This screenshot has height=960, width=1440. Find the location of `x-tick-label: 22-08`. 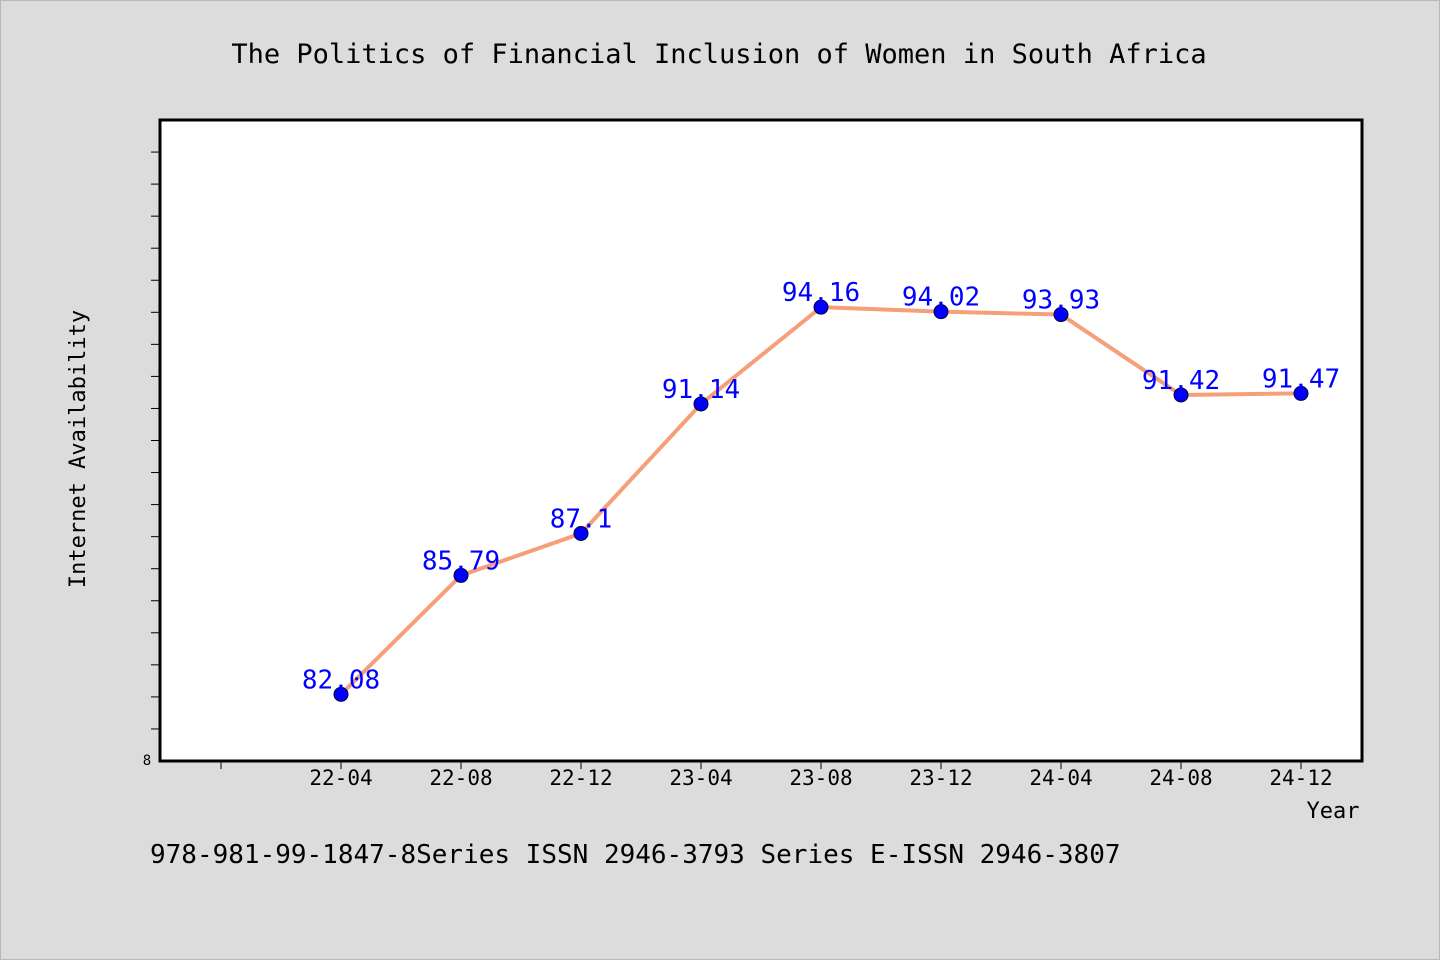

x-tick-label: 22-08 is located at coordinates (460, 778).